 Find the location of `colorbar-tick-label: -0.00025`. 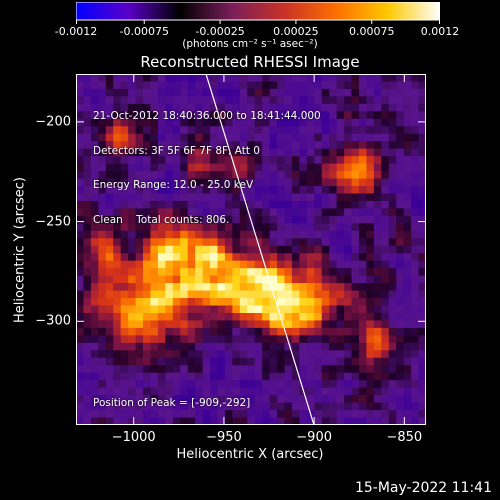

colorbar-tick-label: -0.00025 is located at coordinates (220, 31).